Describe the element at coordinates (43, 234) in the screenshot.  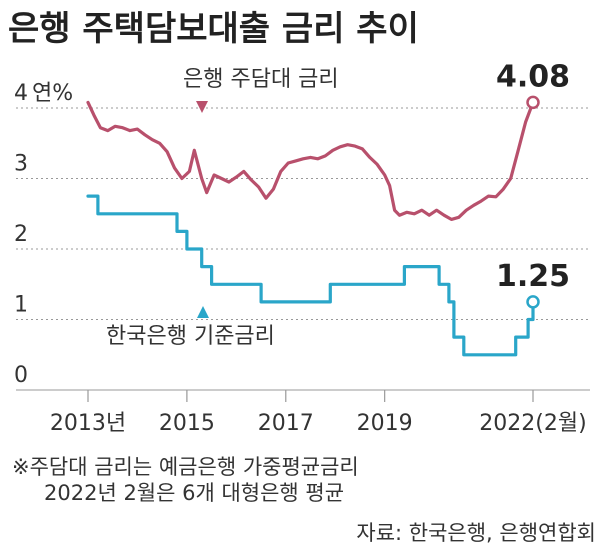
I see `y-axis: 0 1 2 3 4 연%` at that location.